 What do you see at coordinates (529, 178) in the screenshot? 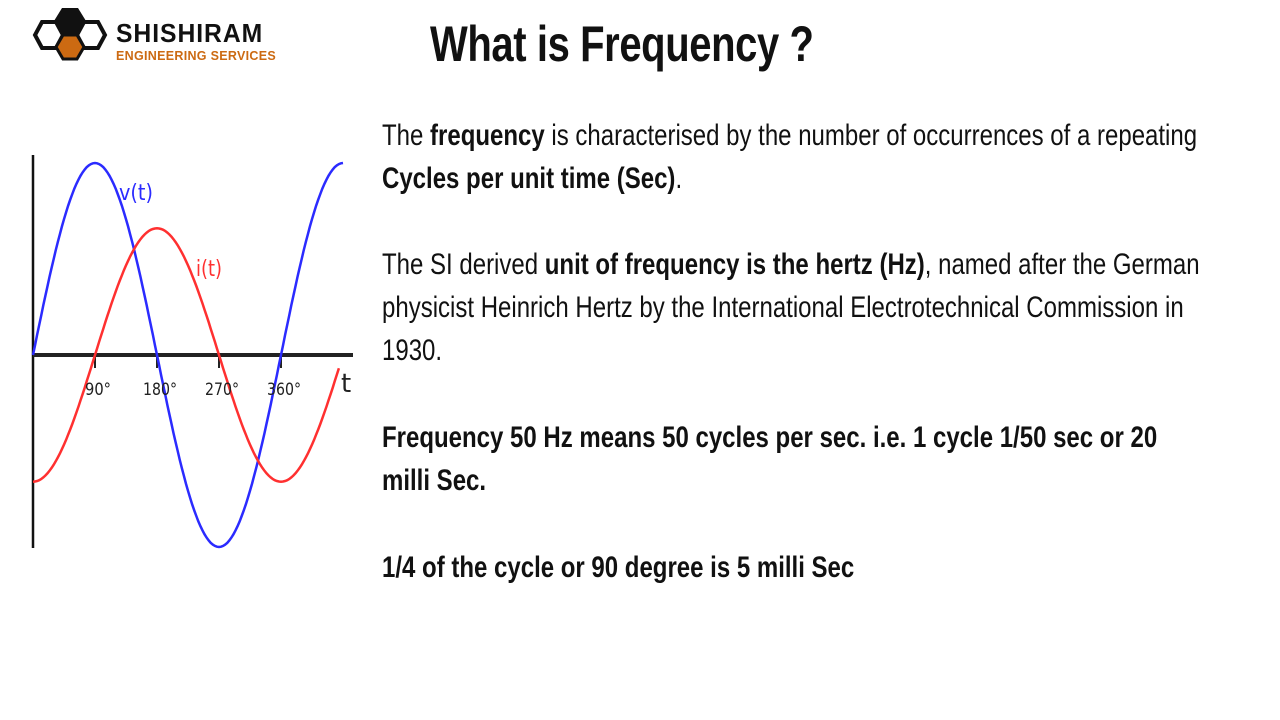
I see `bold-text: Cycles per unit time (Sec)` at bounding box center [529, 178].